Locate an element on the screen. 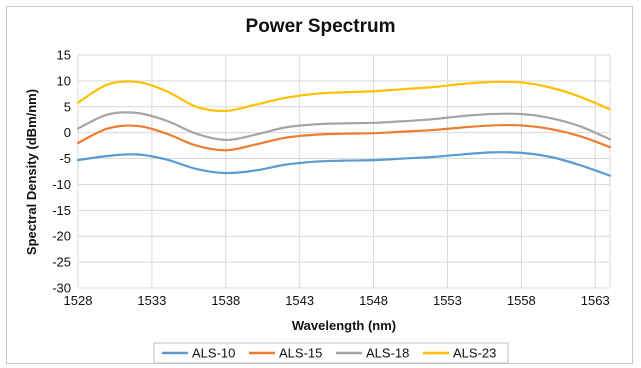  x-tick-label: 1558 is located at coordinates (521, 300).